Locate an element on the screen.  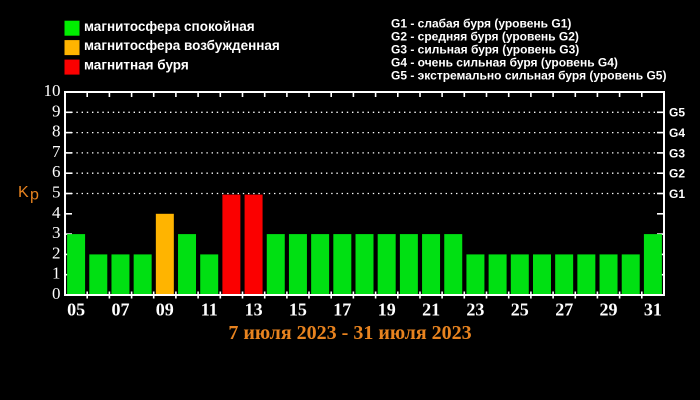
svg-text: G2 - средняя буря (уровень G2) is located at coordinates (485, 37).